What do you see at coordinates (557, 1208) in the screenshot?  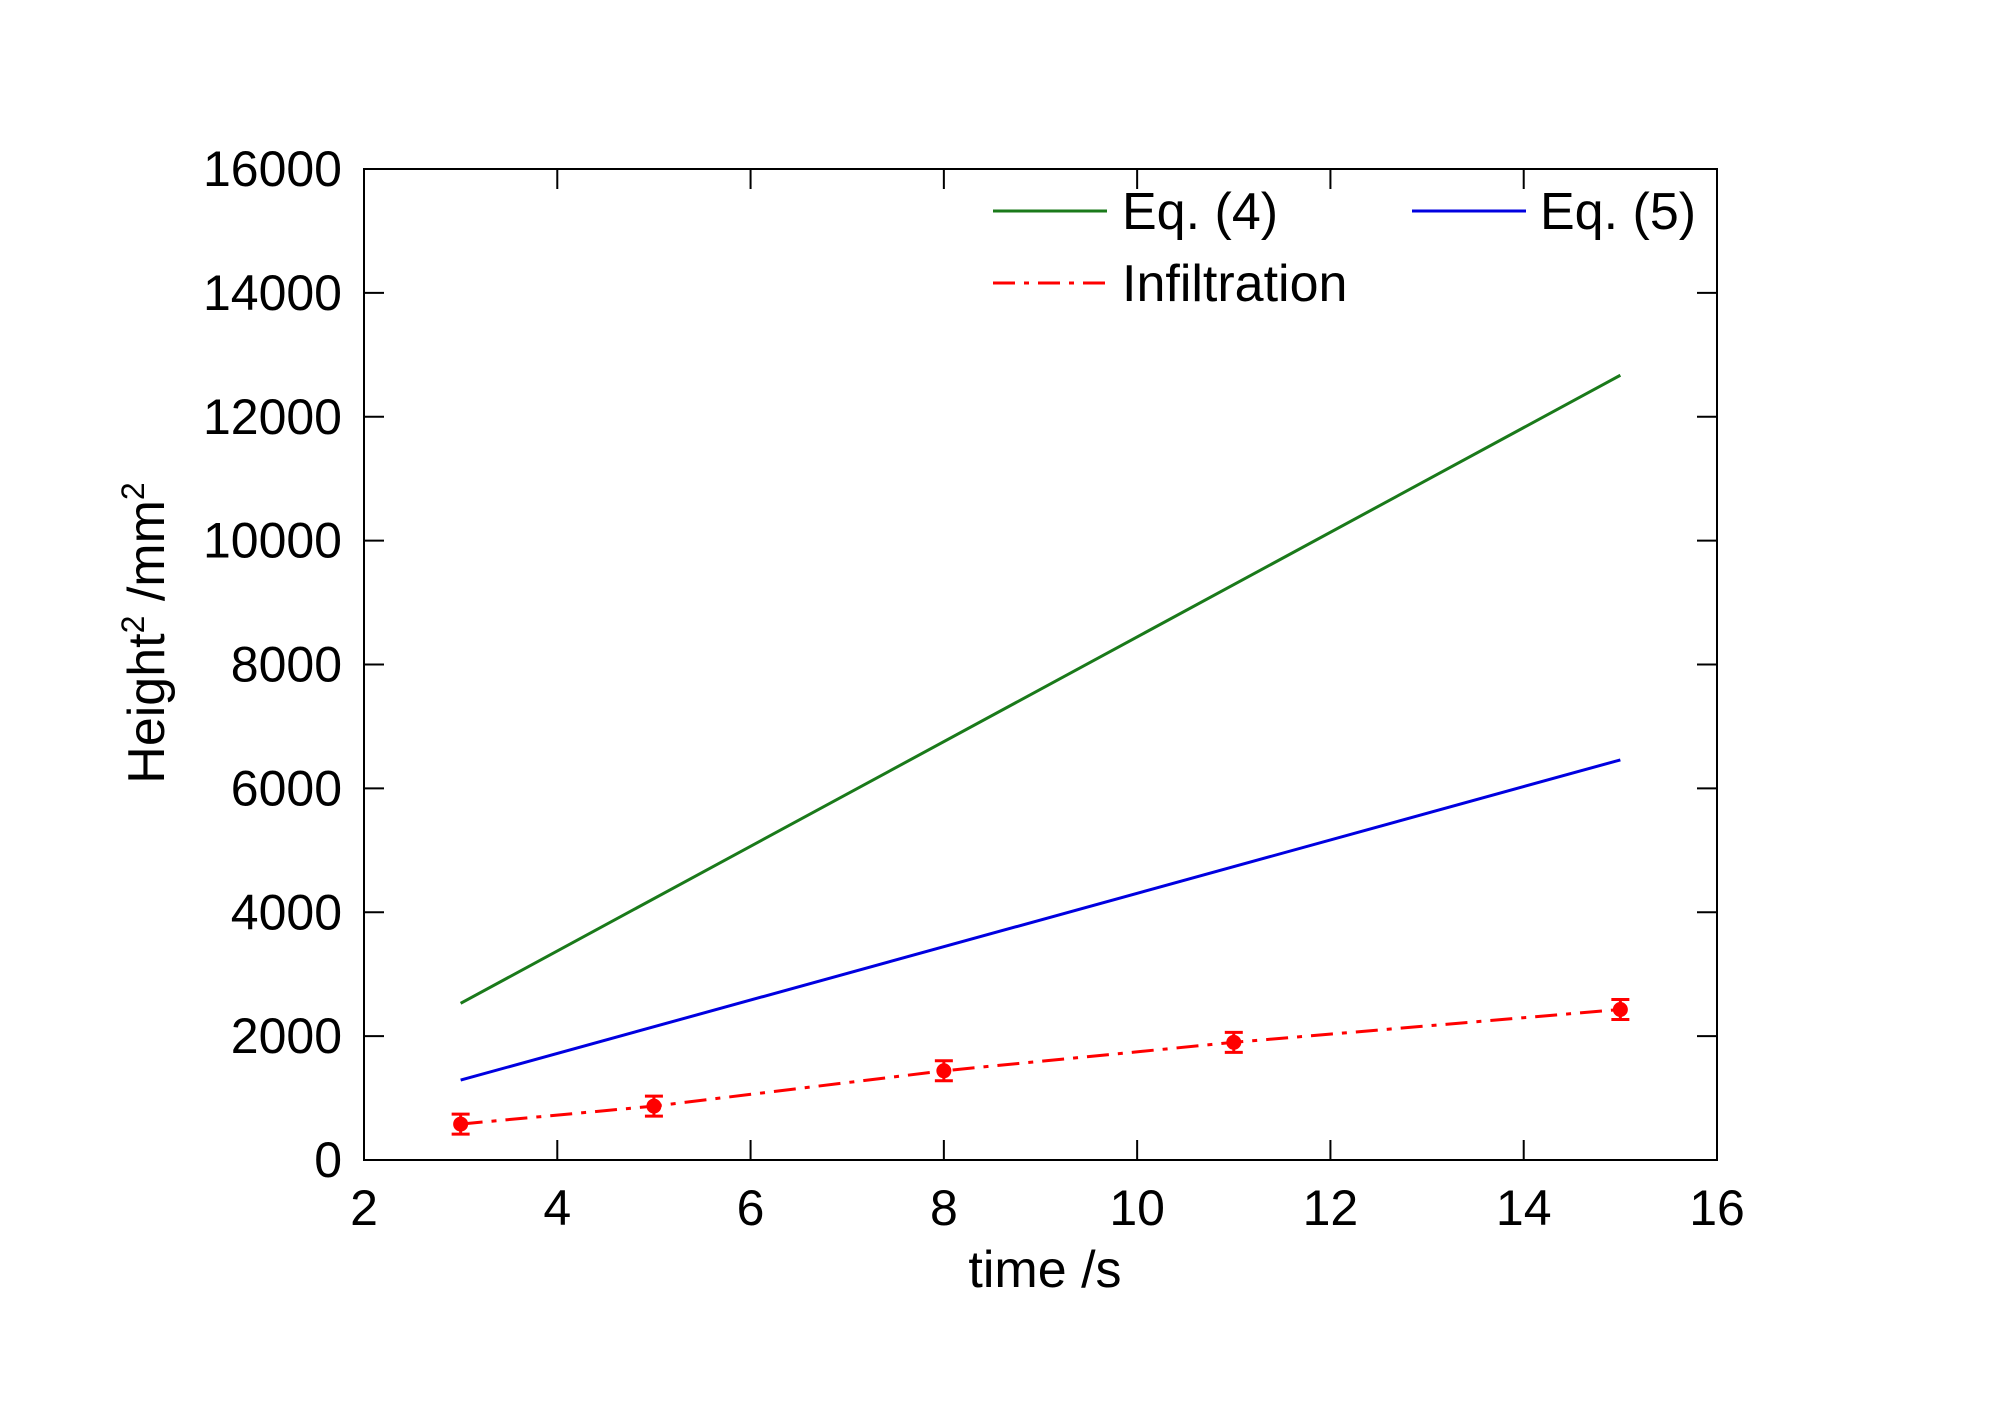 I see `x-tick-label-4: 4` at bounding box center [557, 1208].